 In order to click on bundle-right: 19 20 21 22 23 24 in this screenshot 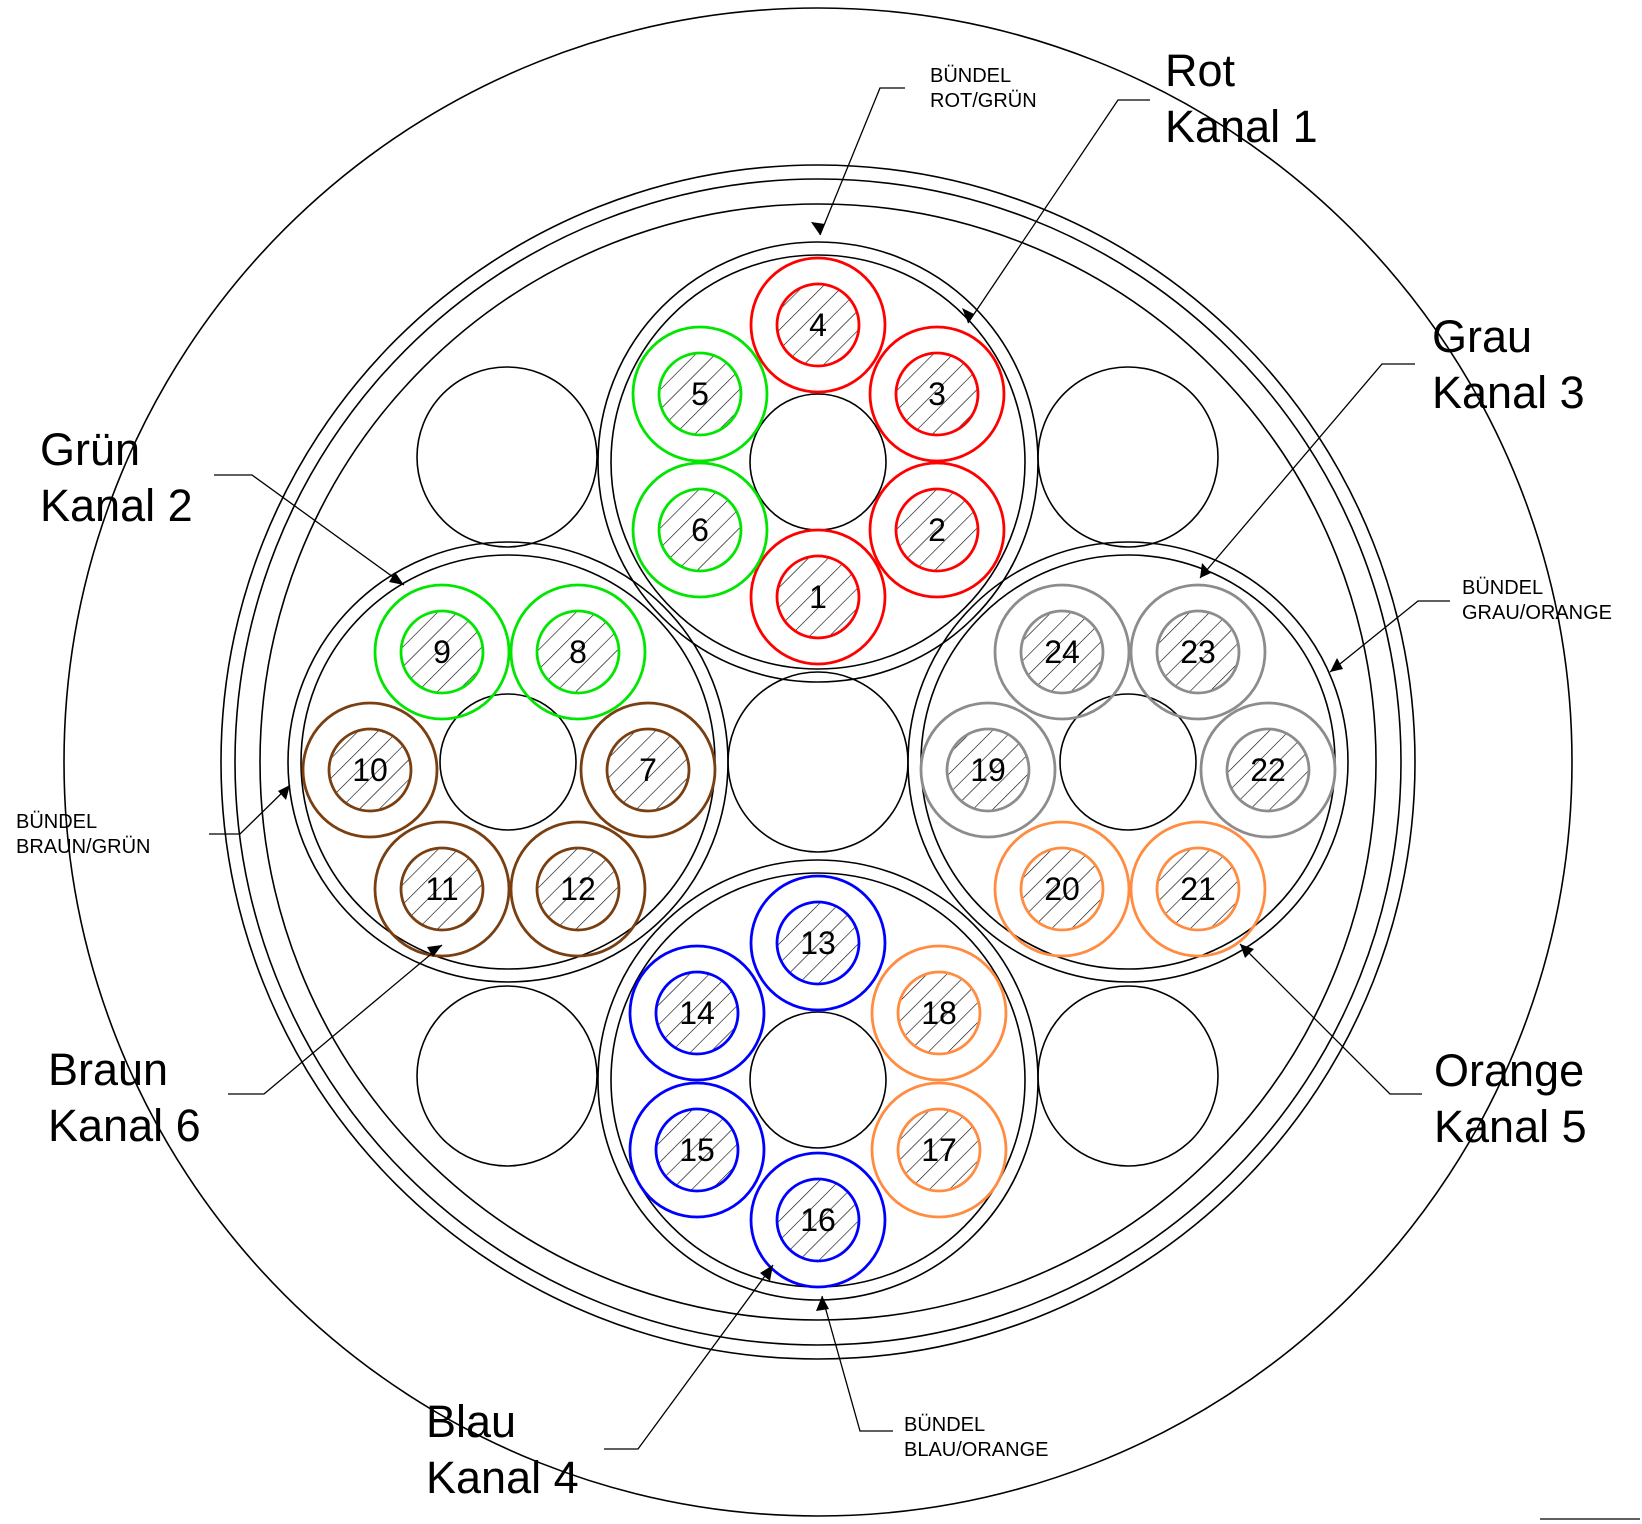, I will do `click(1128, 762)`.